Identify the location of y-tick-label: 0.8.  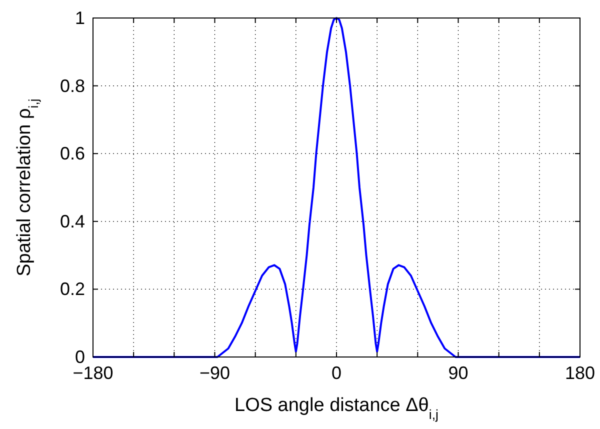
(72, 86).